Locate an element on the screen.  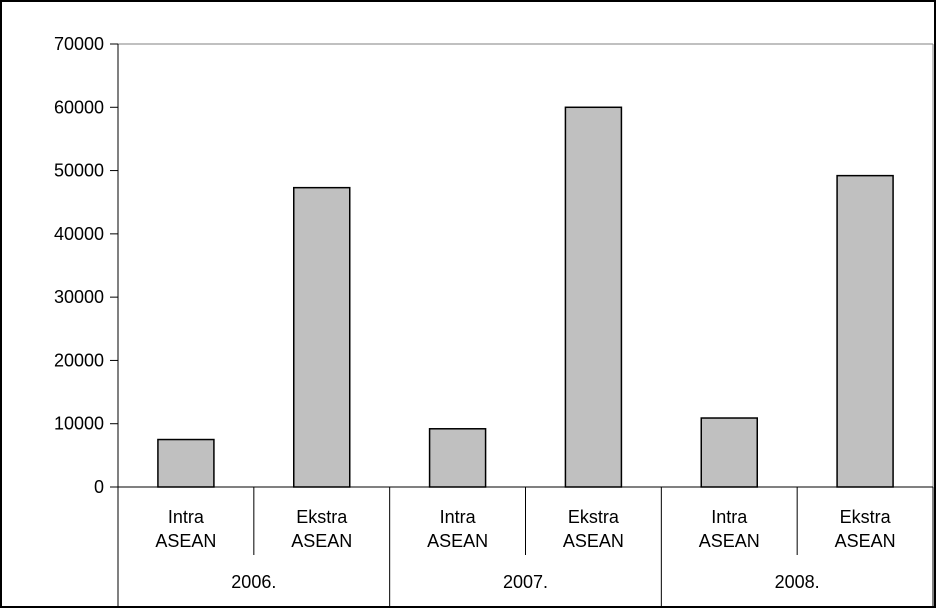
y-tick-label: 10000 is located at coordinates (79, 424).